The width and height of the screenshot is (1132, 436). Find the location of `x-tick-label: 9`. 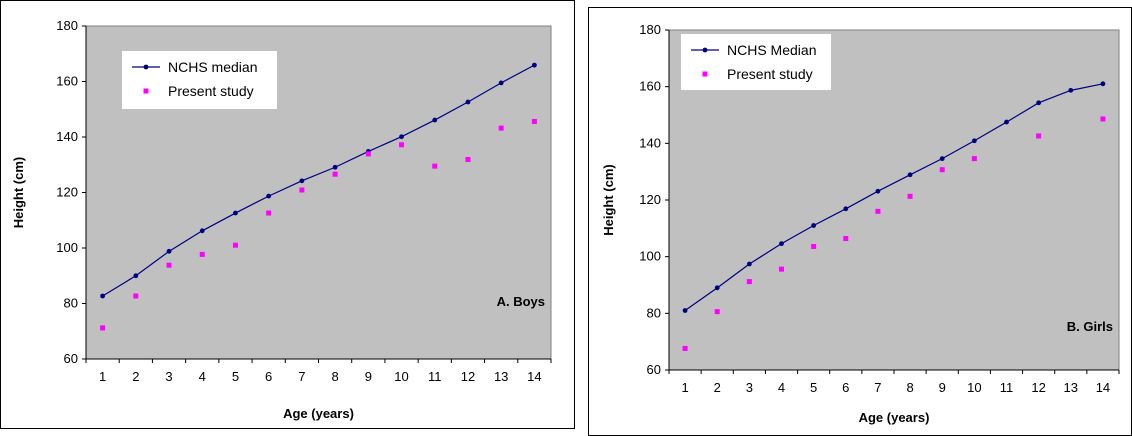

x-tick-label: 9 is located at coordinates (368, 376).